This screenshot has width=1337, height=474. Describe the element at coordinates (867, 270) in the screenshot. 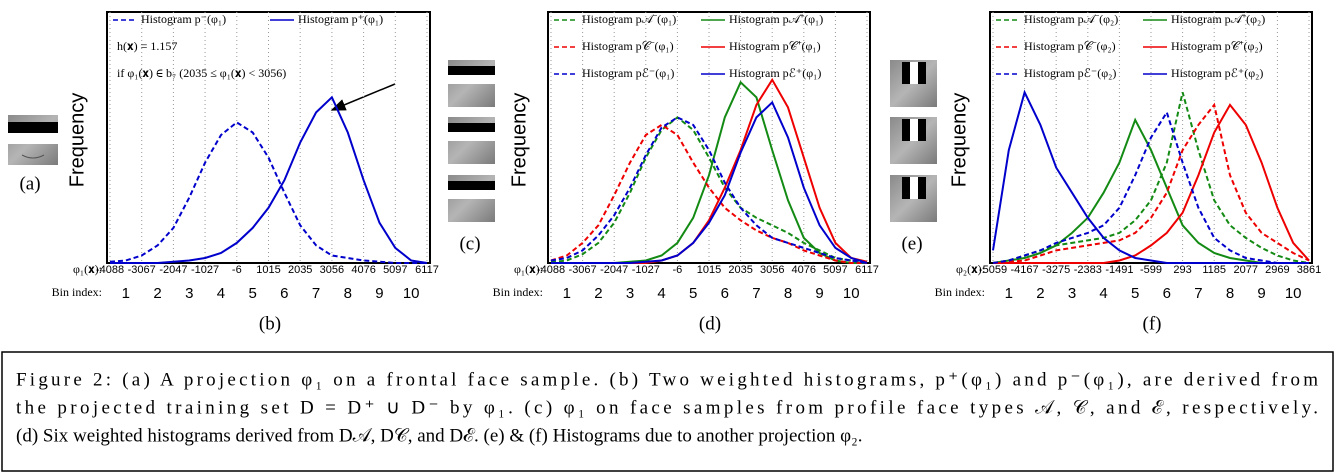

I see `x-tick-label: 6117` at that location.